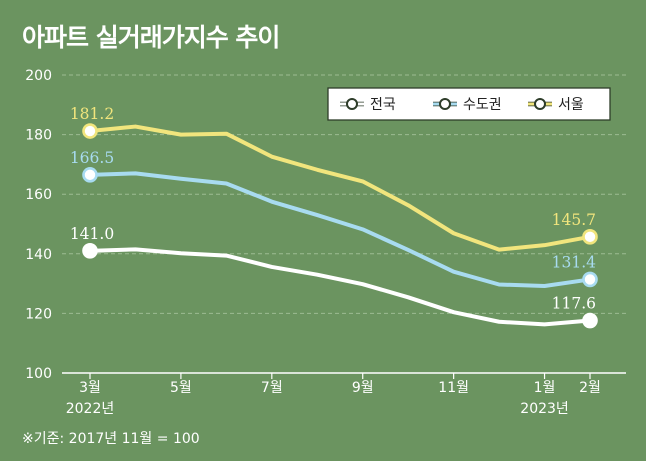 The image size is (646, 461). I want to click on x-tick-label: 9월, so click(363, 388).